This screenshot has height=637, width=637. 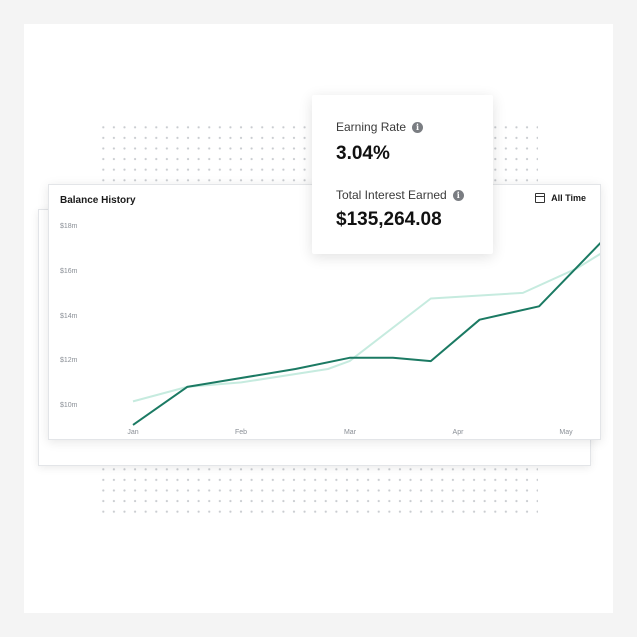 What do you see at coordinates (371, 127) in the screenshot?
I see `earning-rate-label: Earning Rate` at bounding box center [371, 127].